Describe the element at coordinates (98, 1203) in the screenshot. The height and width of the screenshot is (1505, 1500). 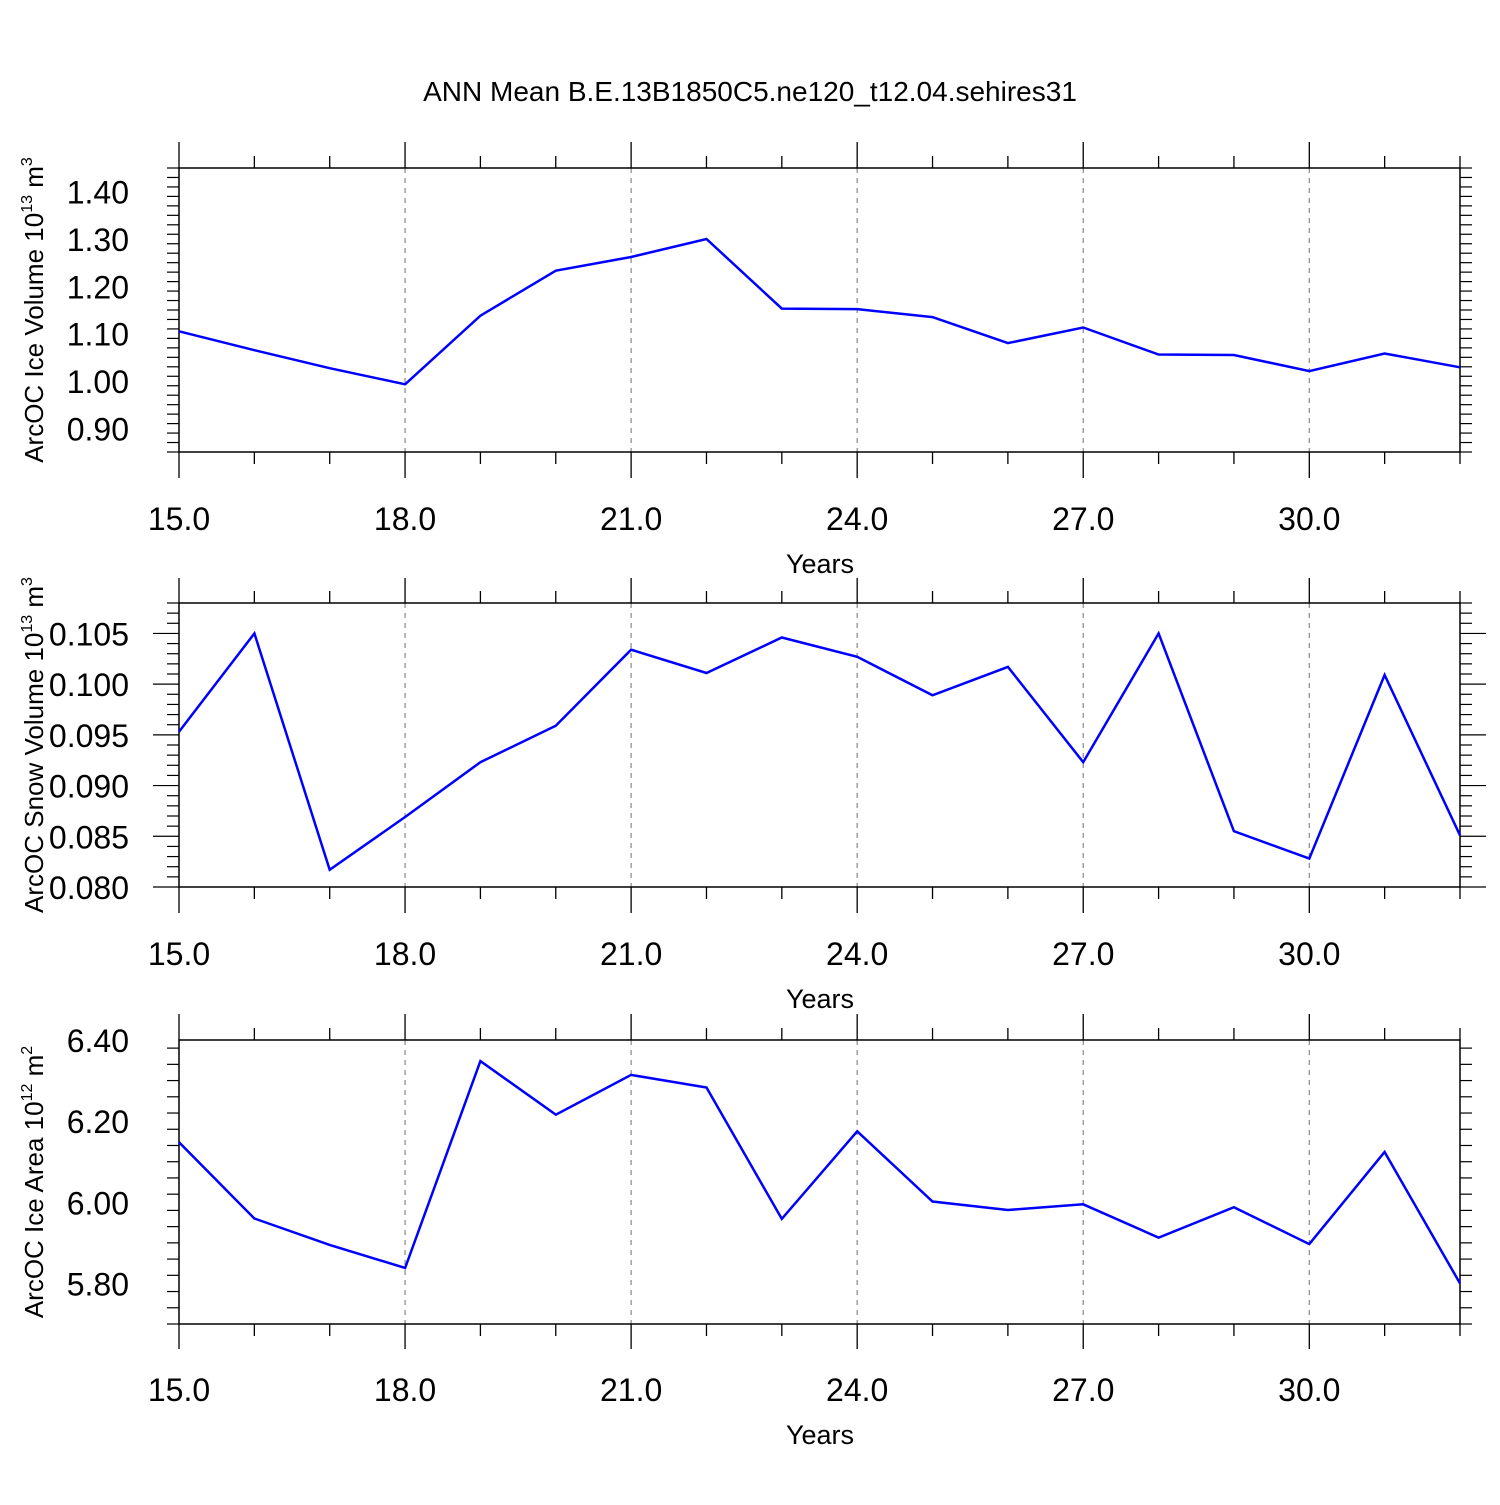
I see `y-tick-label: 6.00` at that location.